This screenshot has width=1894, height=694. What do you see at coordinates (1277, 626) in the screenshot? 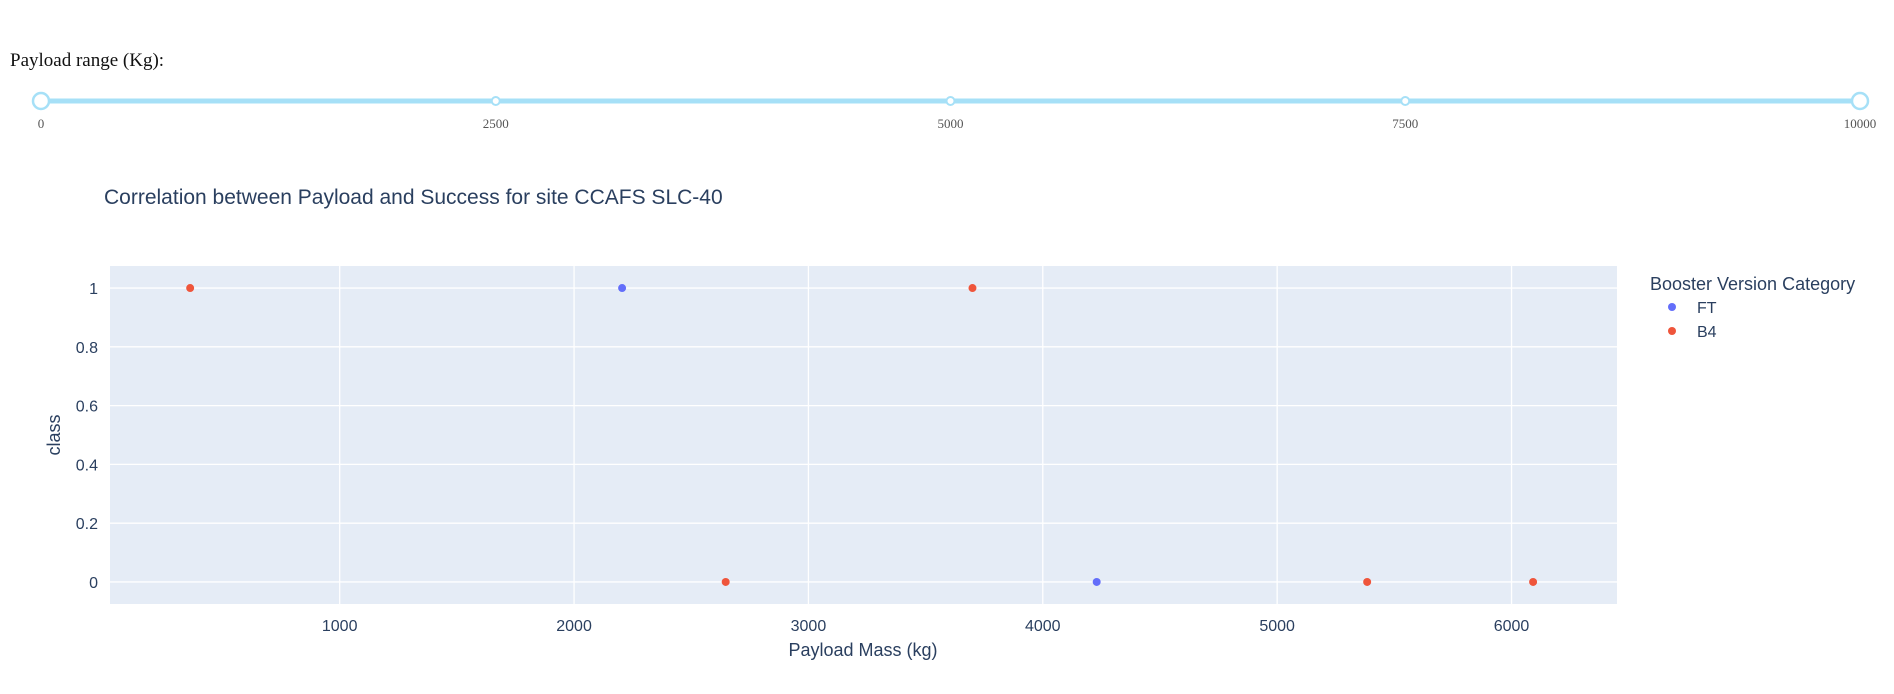
I see `x-tick-label: 5000` at bounding box center [1277, 626].